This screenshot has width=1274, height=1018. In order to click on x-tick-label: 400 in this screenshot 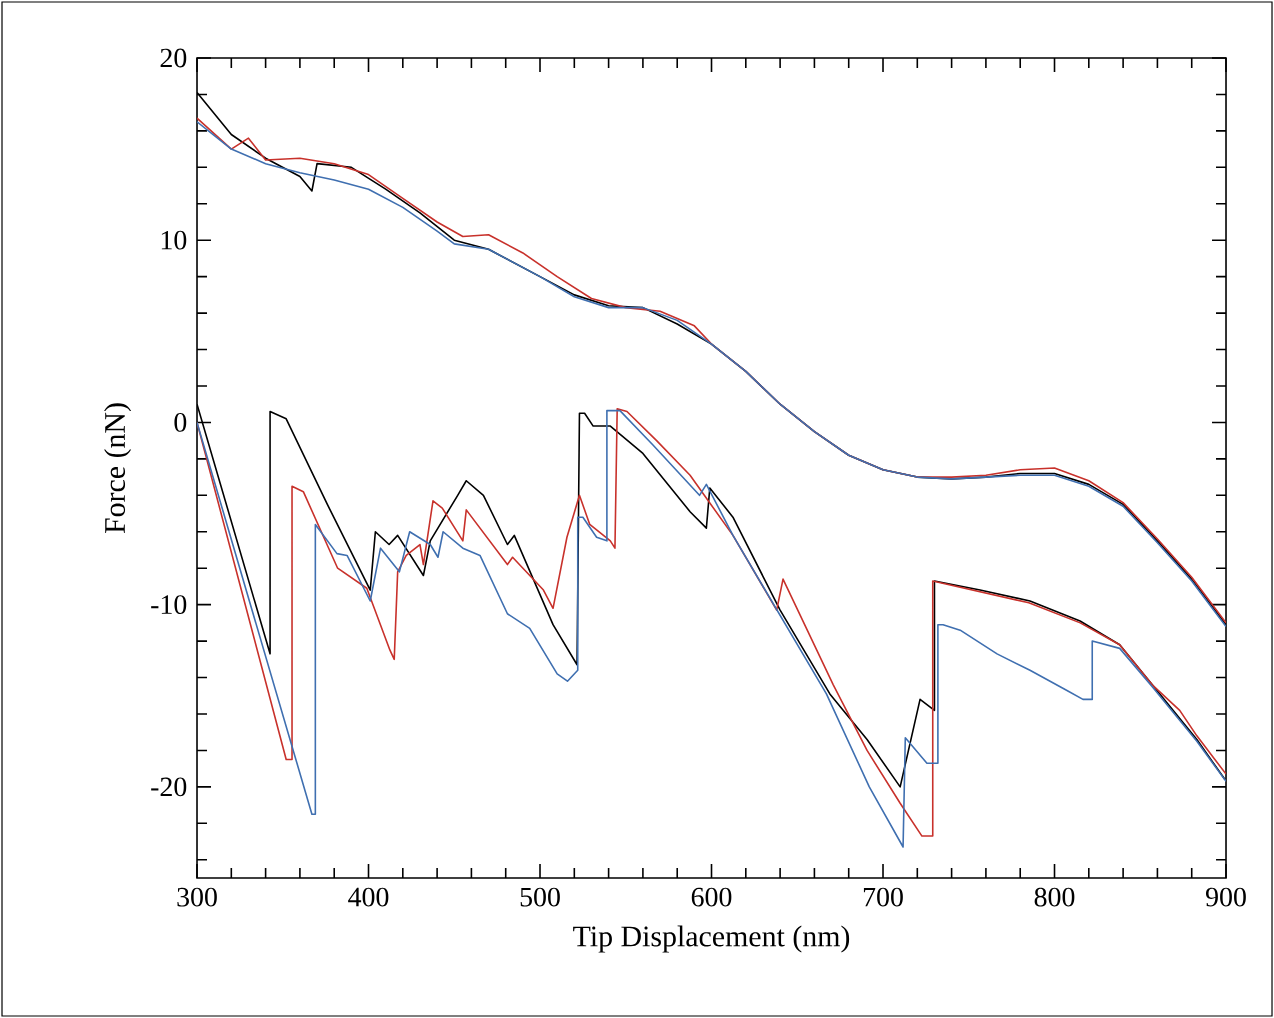, I will do `click(368, 897)`.